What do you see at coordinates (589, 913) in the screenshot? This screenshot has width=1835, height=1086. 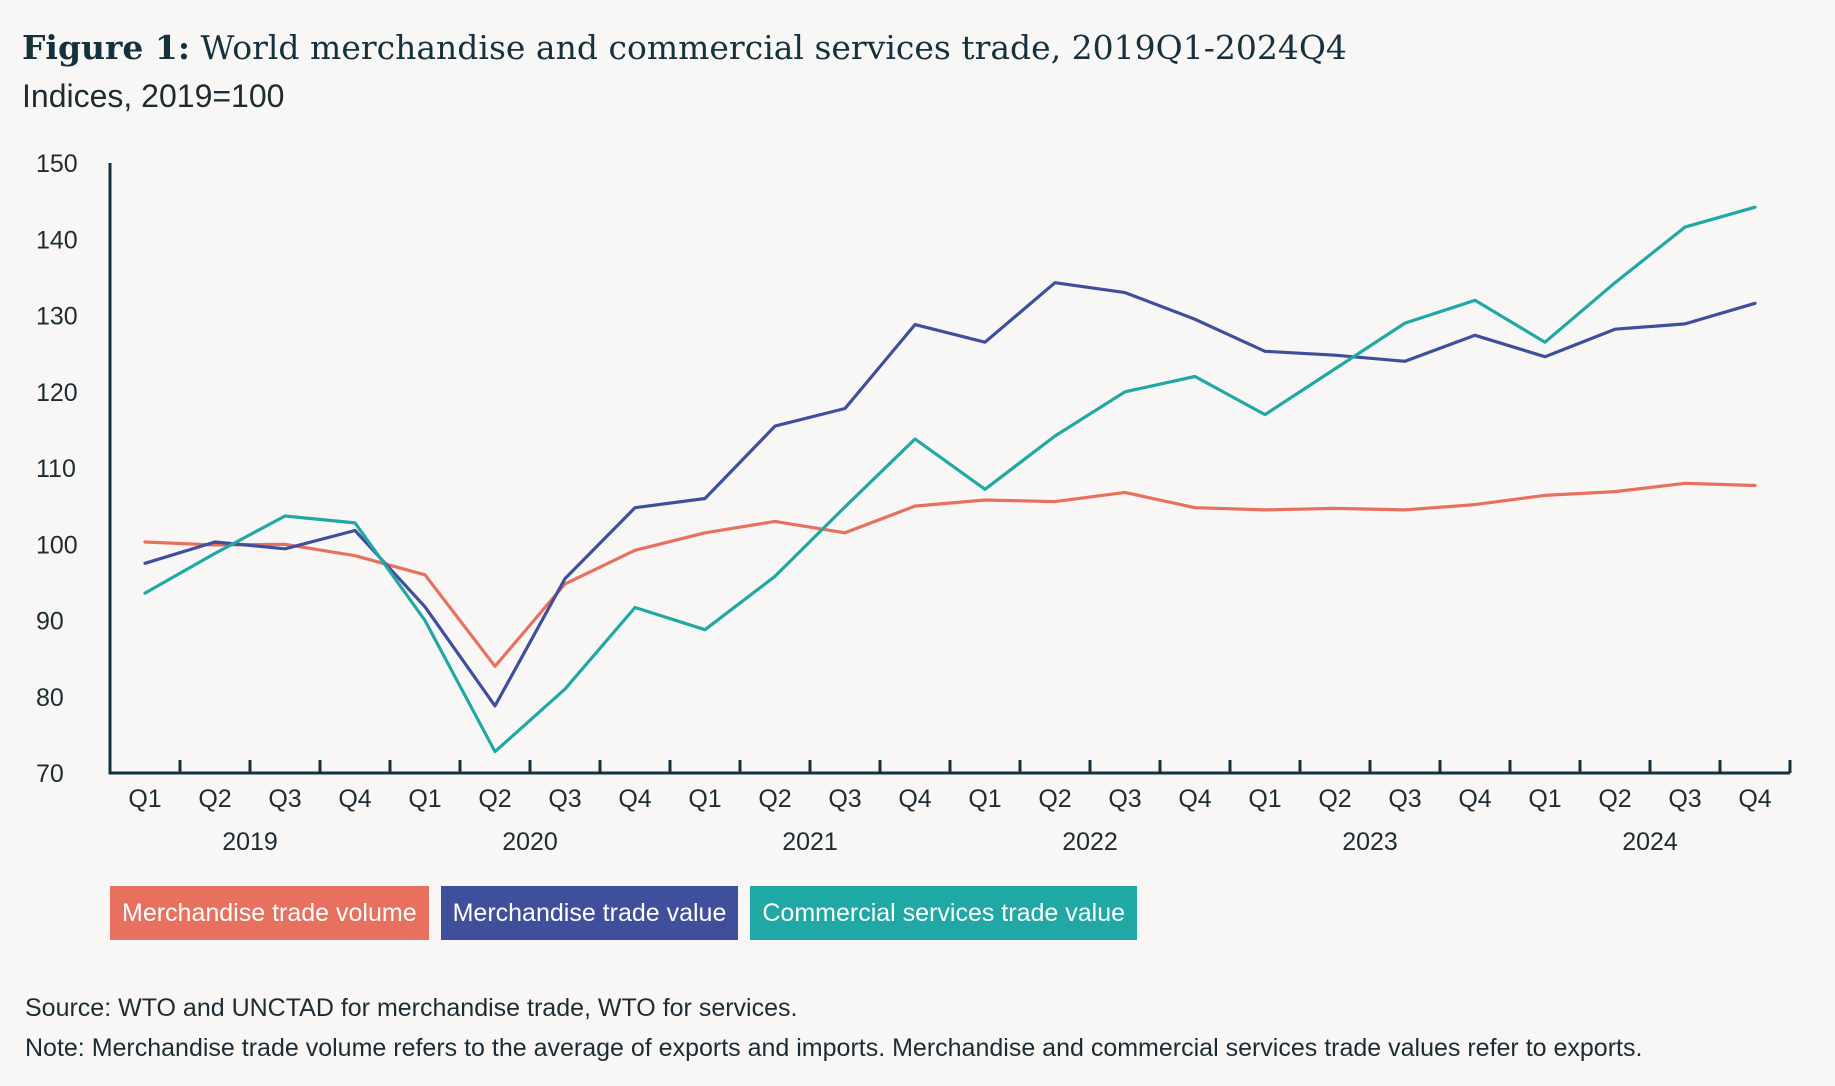 I see `legend-item-merchandise-trade-value: Merchandise trade value` at bounding box center [589, 913].